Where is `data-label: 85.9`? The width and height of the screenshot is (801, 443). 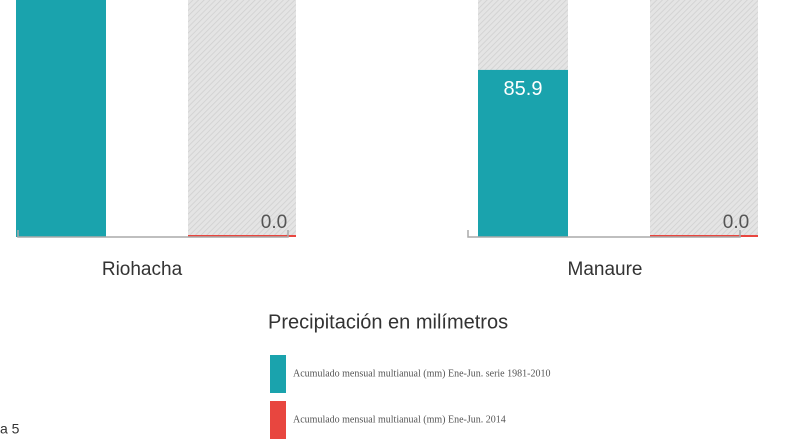
data-label: 85.9 is located at coordinates (523, 89).